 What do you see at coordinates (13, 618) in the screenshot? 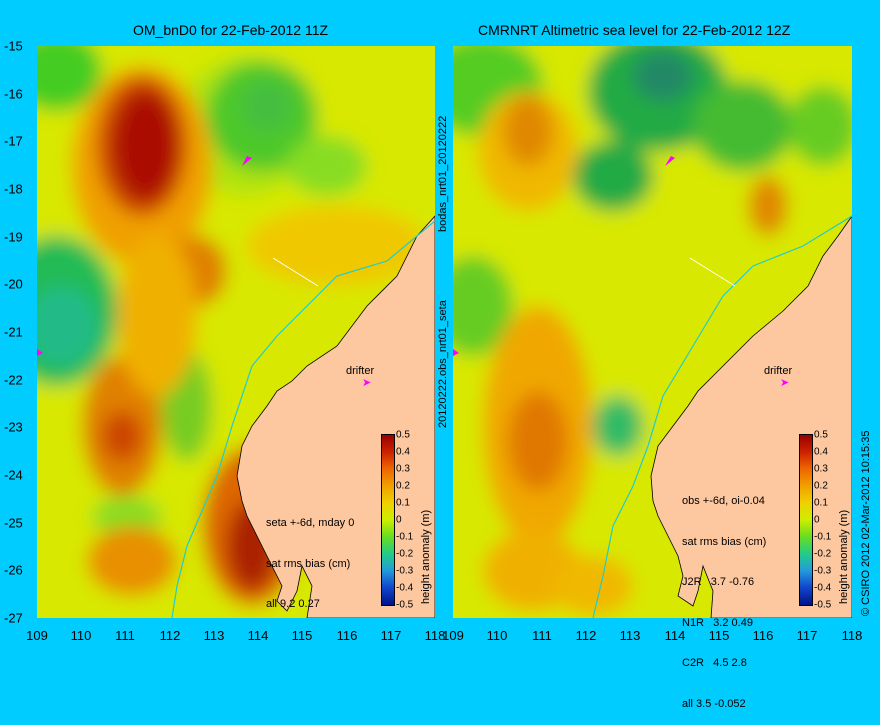
I see `y-tick: -27` at bounding box center [13, 618].